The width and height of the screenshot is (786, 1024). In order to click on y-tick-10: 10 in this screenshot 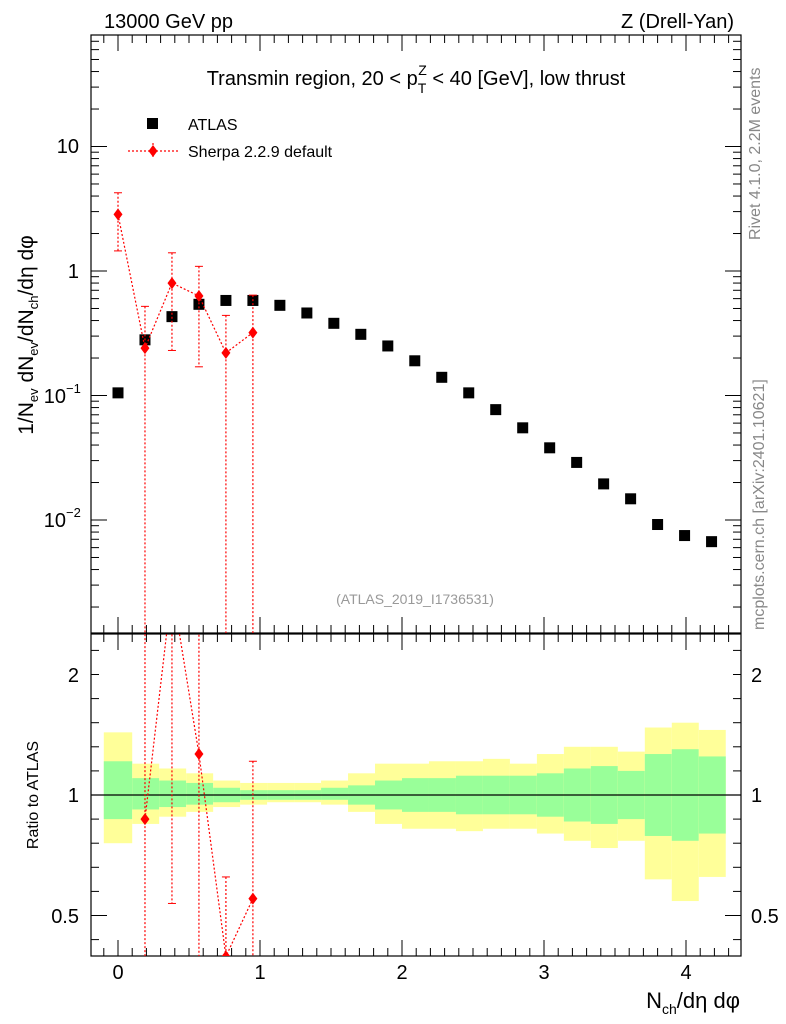, I will do `click(68, 147)`.